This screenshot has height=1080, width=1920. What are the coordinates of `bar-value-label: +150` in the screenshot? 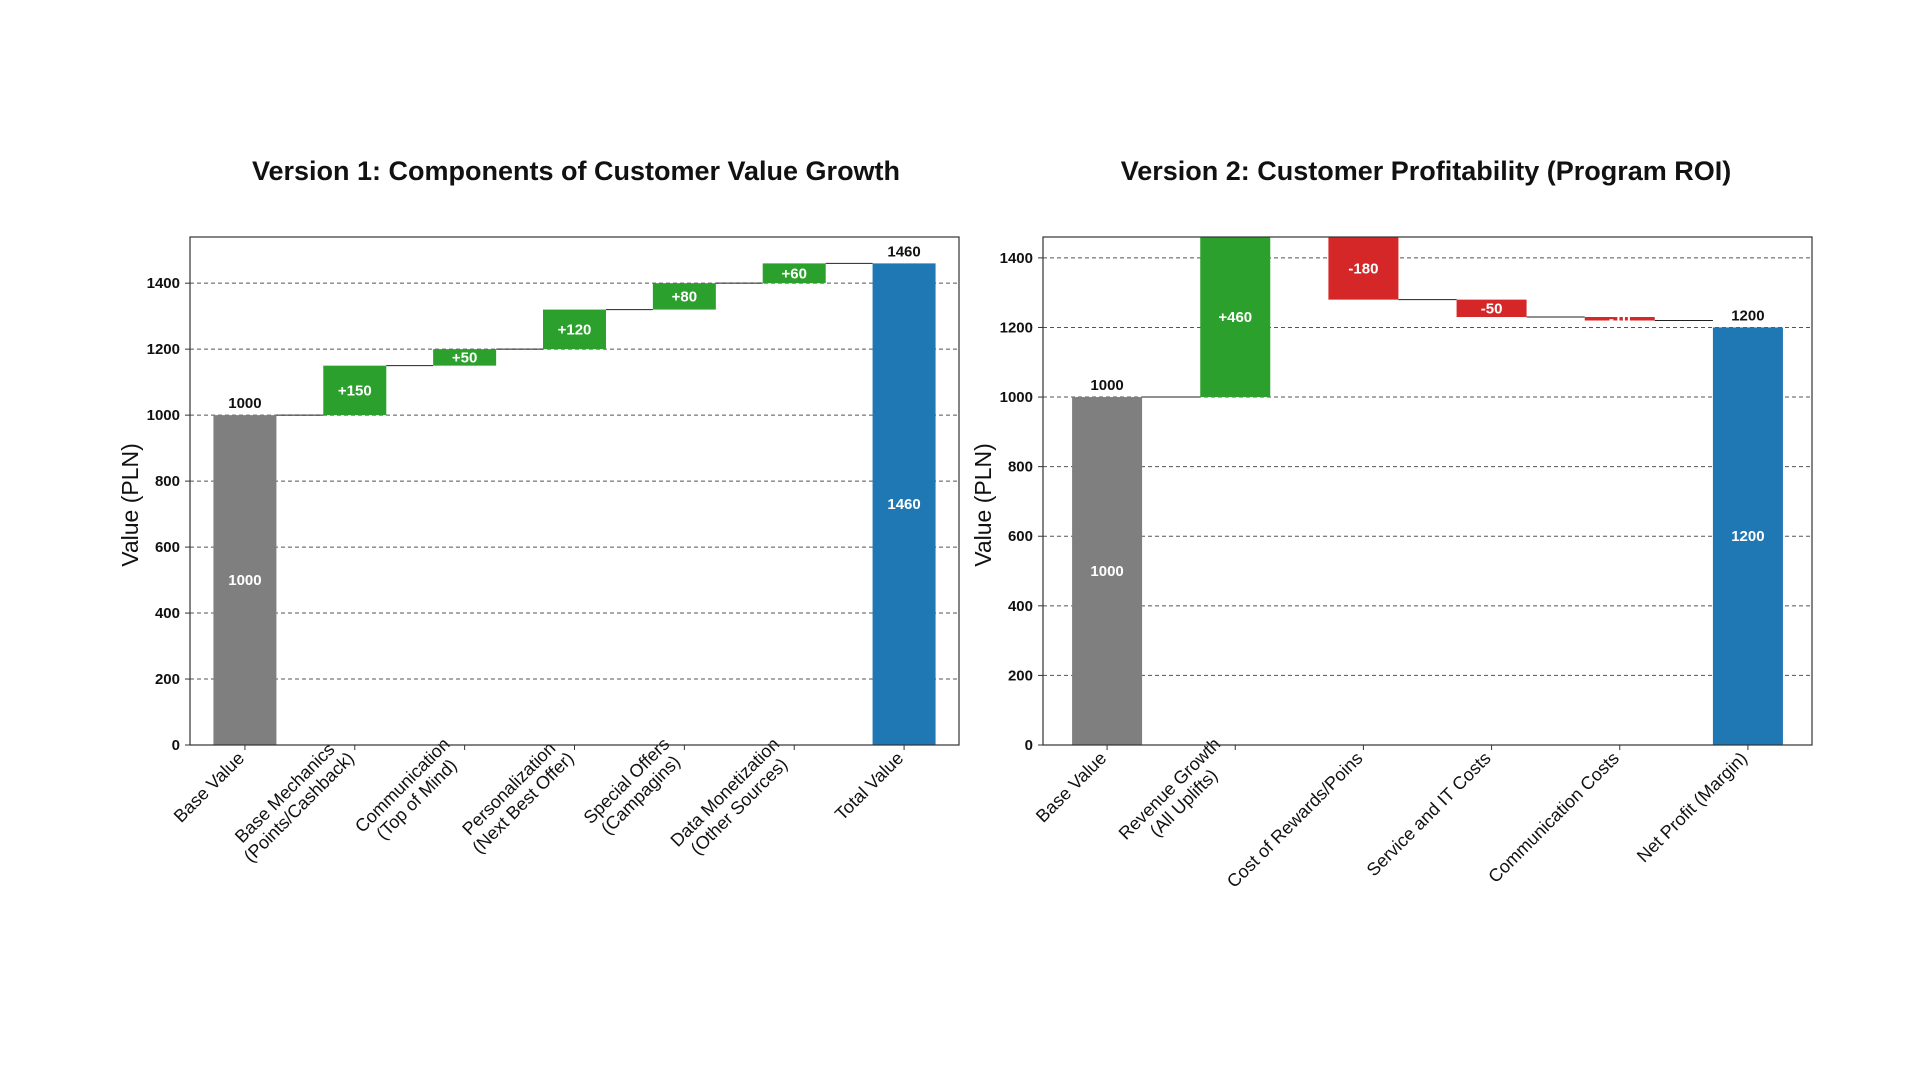 It's located at (355, 390).